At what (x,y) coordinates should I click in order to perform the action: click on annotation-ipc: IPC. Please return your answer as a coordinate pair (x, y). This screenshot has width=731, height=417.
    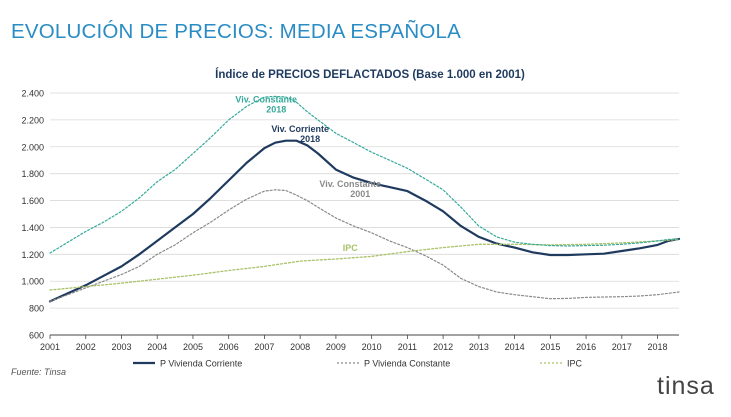
    Looking at the image, I should click on (351, 248).